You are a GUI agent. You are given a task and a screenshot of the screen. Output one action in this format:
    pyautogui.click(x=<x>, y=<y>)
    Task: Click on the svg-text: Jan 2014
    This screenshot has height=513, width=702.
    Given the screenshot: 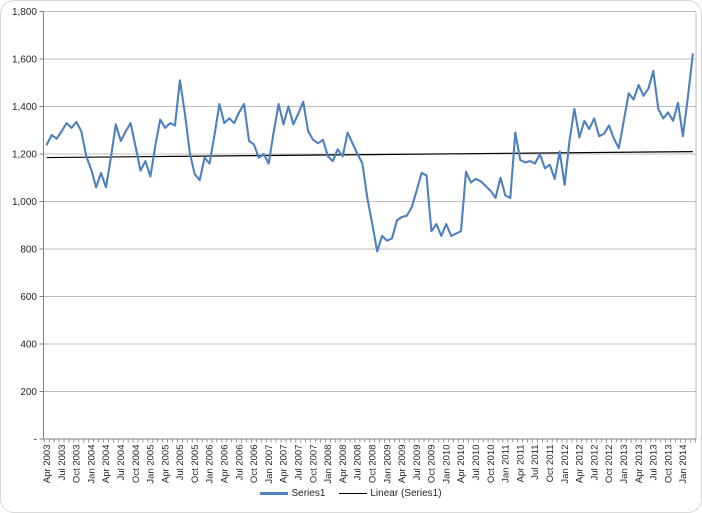 What is the action you would take?
    pyautogui.click(x=683, y=464)
    